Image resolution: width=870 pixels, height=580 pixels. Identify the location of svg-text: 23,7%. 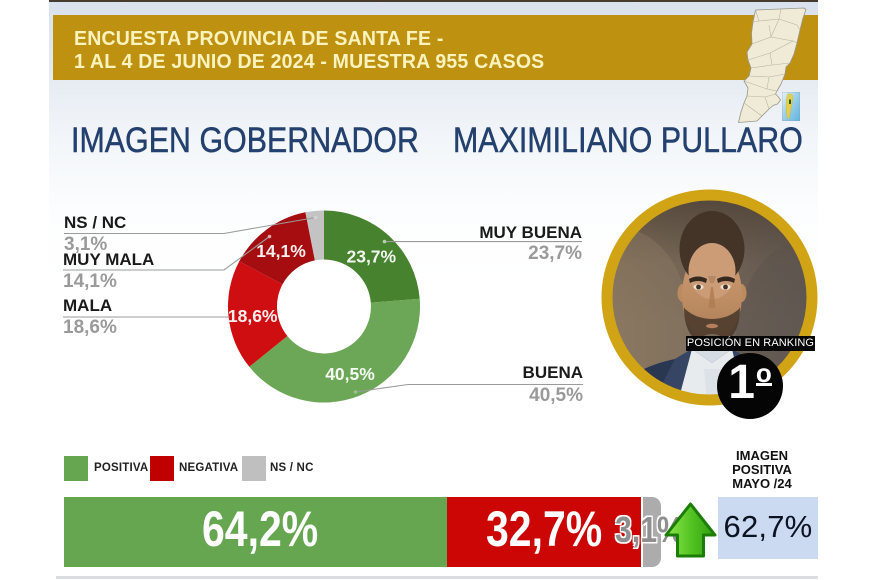
(371, 257).